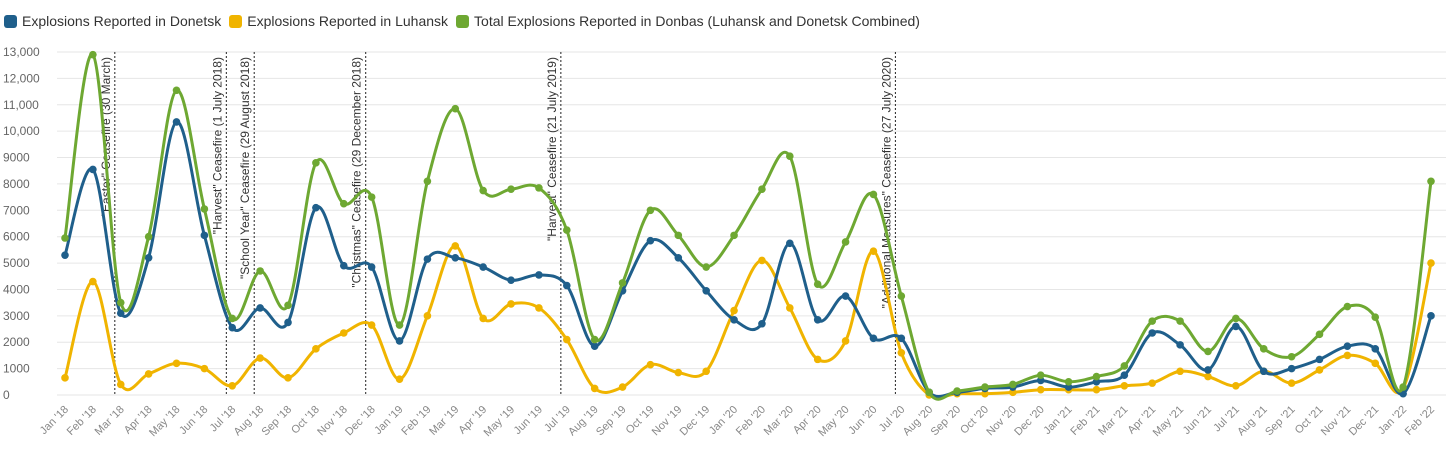 This screenshot has height=463, width=1456. Describe the element at coordinates (1113, 421) in the screenshot. I see `x-tick-label: Mar '21` at that location.